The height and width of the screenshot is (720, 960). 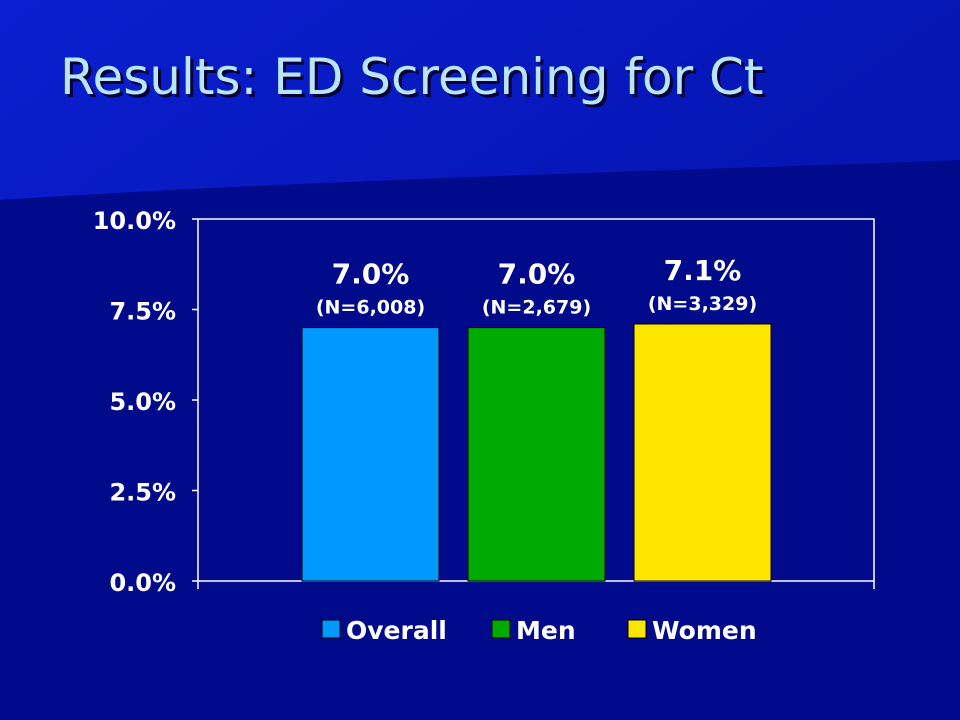 I want to click on y-tick-label: 0.0%, so click(x=142, y=583).